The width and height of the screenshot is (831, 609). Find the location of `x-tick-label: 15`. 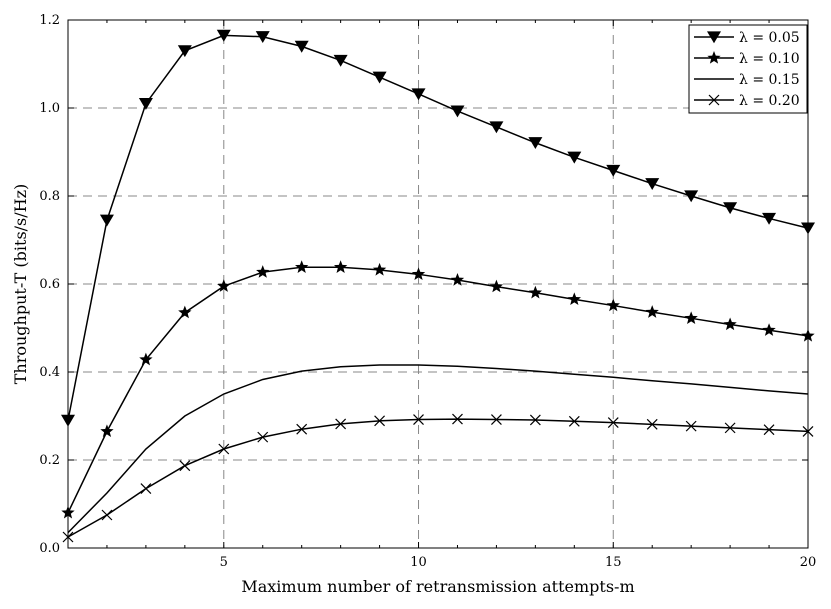

x-tick-label: 15 is located at coordinates (613, 562).